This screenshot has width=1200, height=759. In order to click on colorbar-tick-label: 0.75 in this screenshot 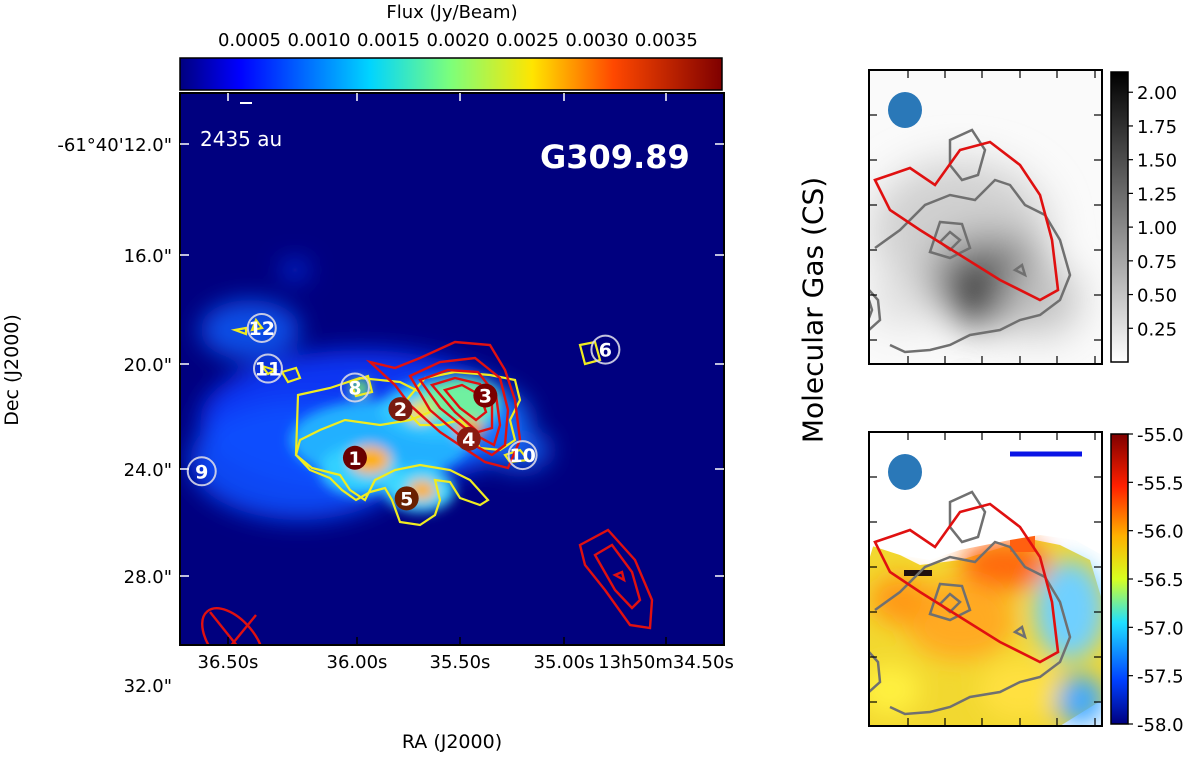, I will do `click(1157, 262)`.